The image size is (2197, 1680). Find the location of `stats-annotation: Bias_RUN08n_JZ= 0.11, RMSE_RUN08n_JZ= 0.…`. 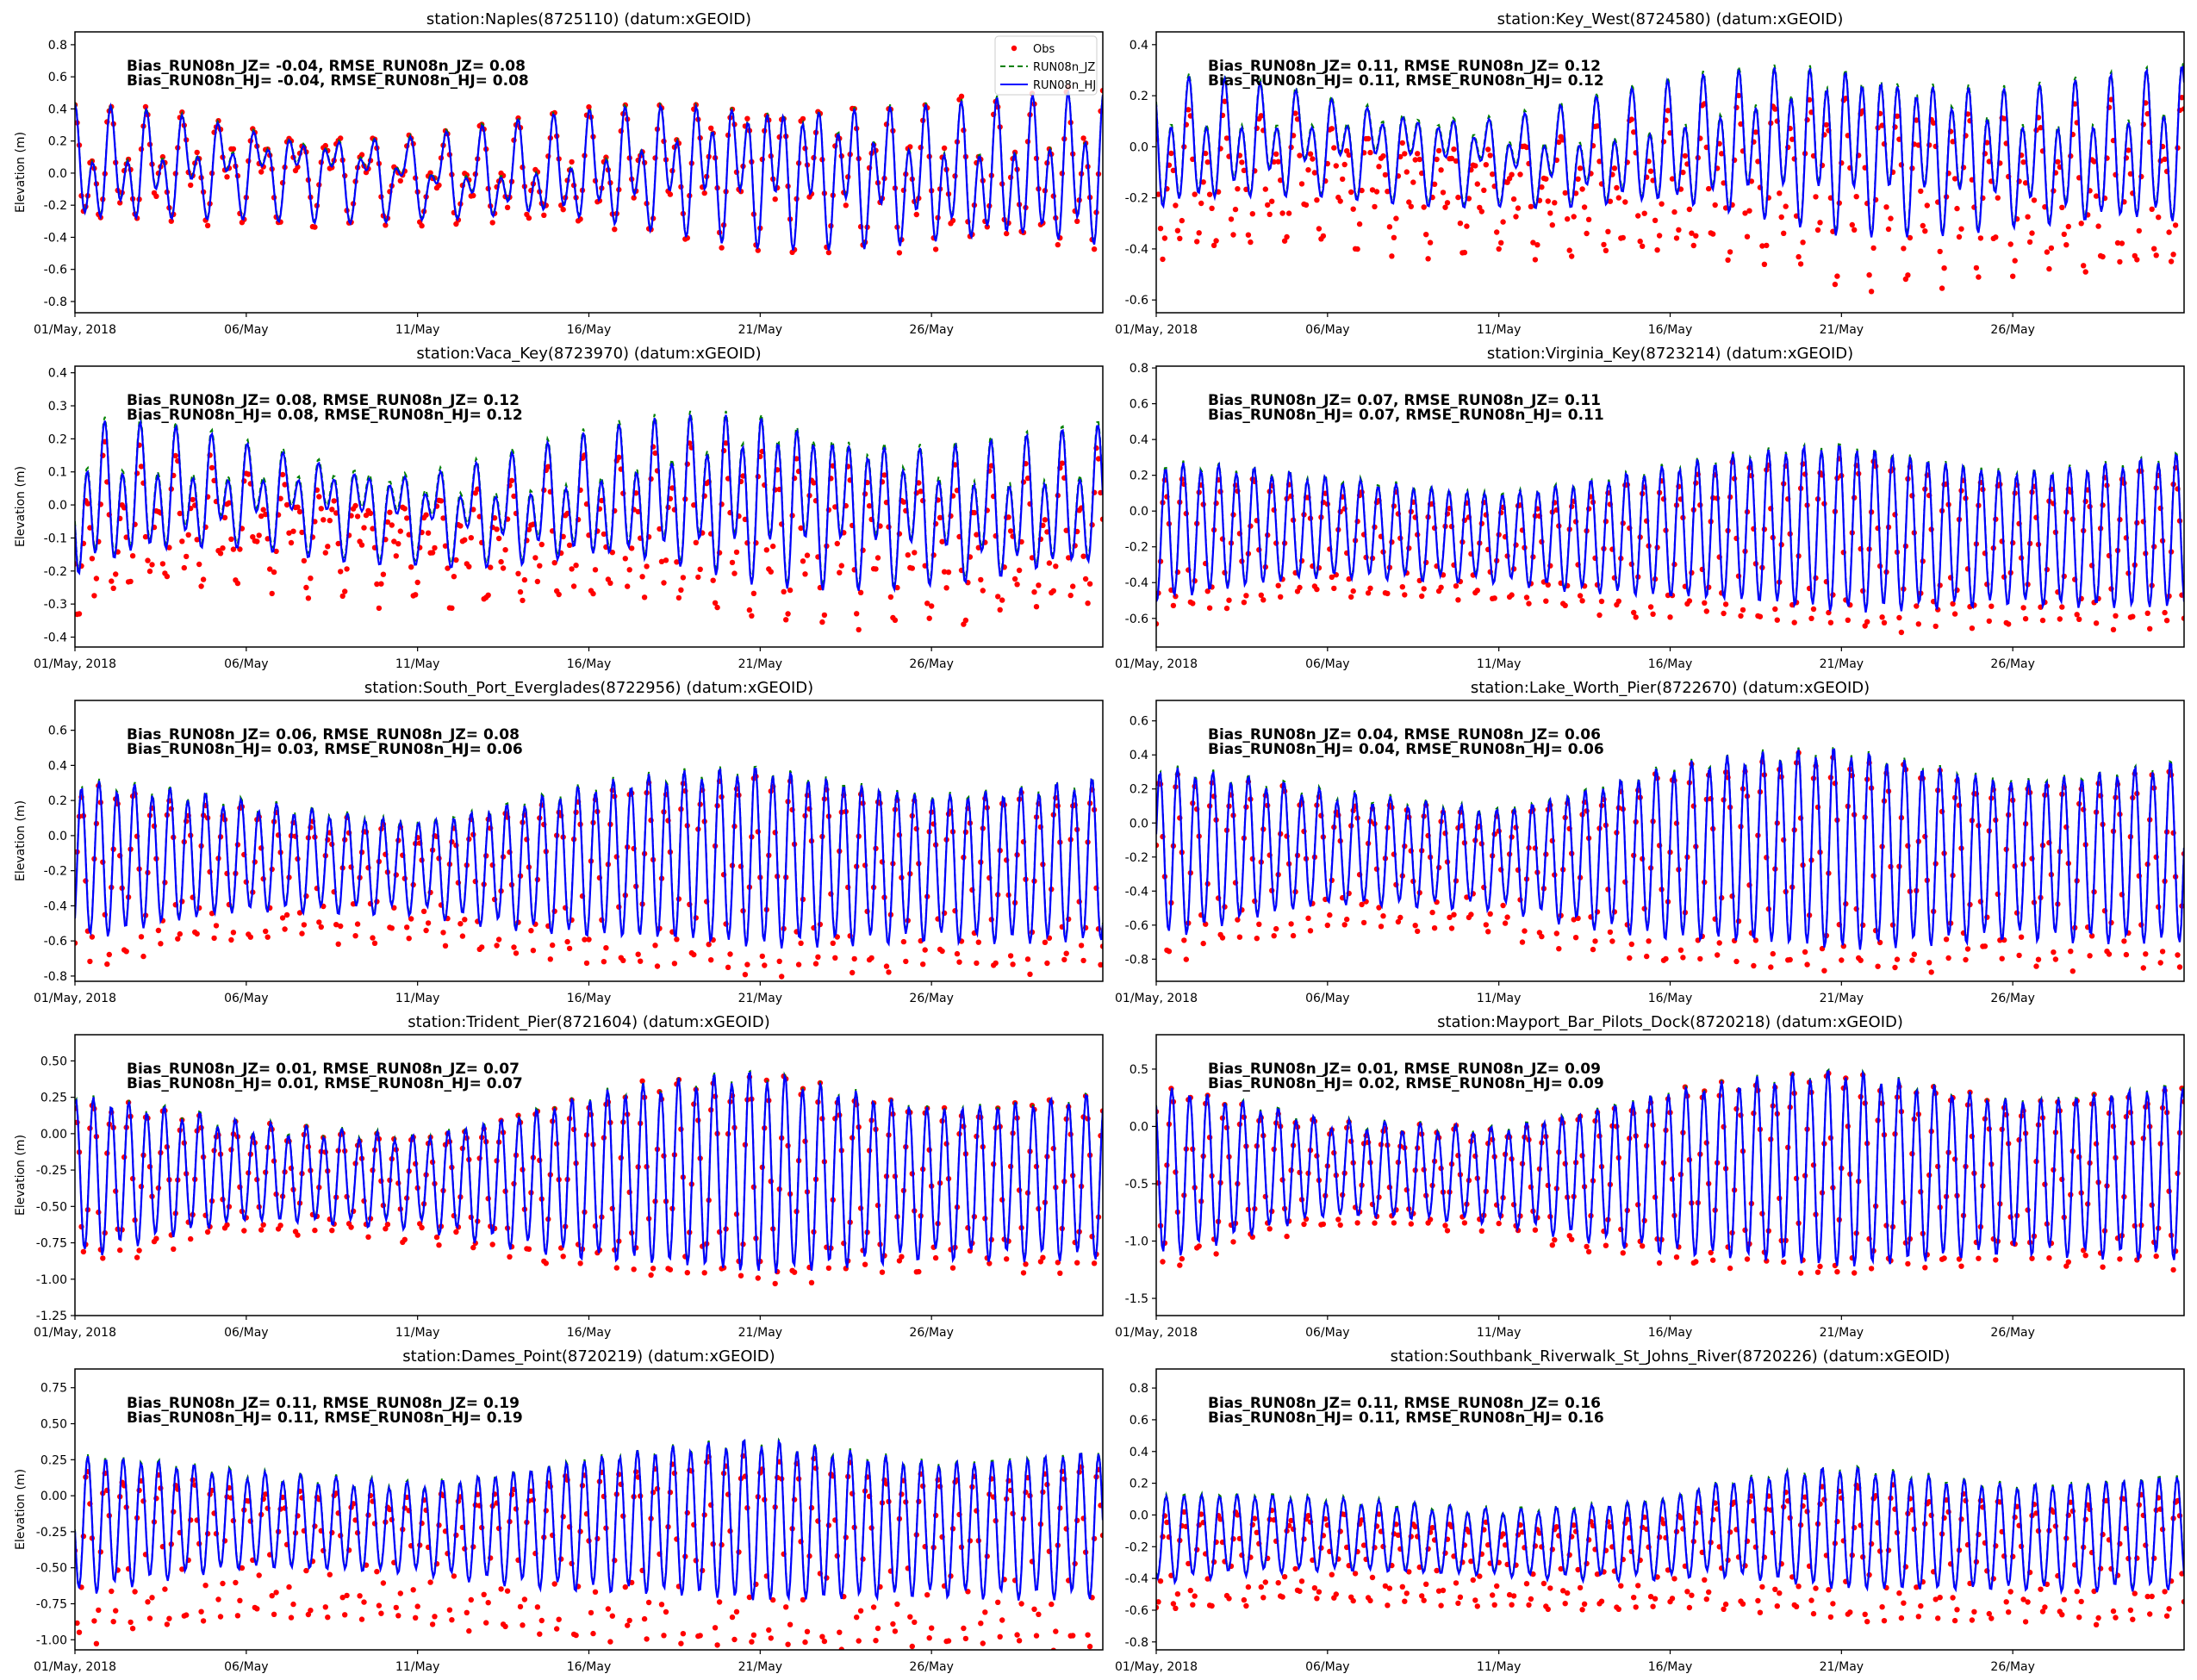

stats-annotation: Bias_RUN08n_JZ= 0.11, RMSE_RUN08n_JZ= 0.… is located at coordinates (1404, 66).